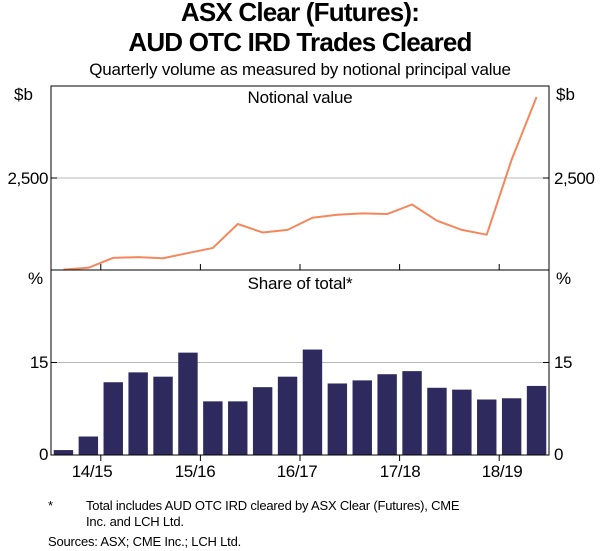 This screenshot has height=551, width=600. I want to click on top-ytick-left-2500: 2,500, so click(27, 178).